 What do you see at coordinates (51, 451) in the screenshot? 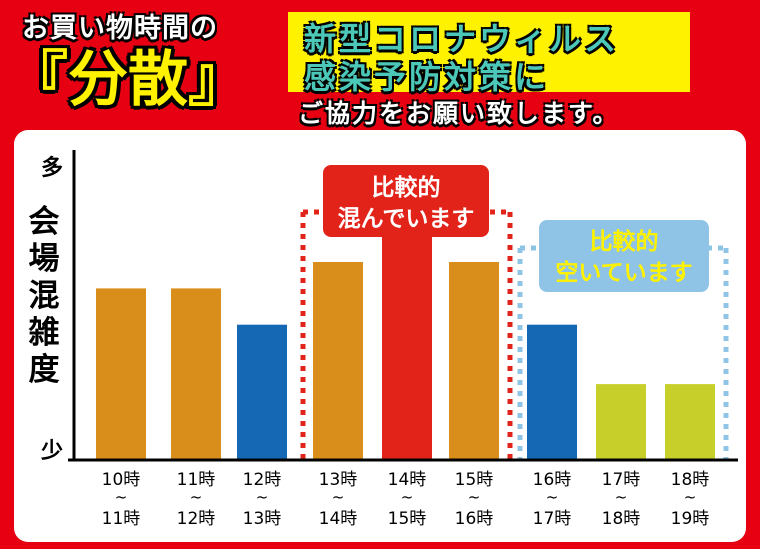
I see `y-bottom-label: 少` at bounding box center [51, 451].